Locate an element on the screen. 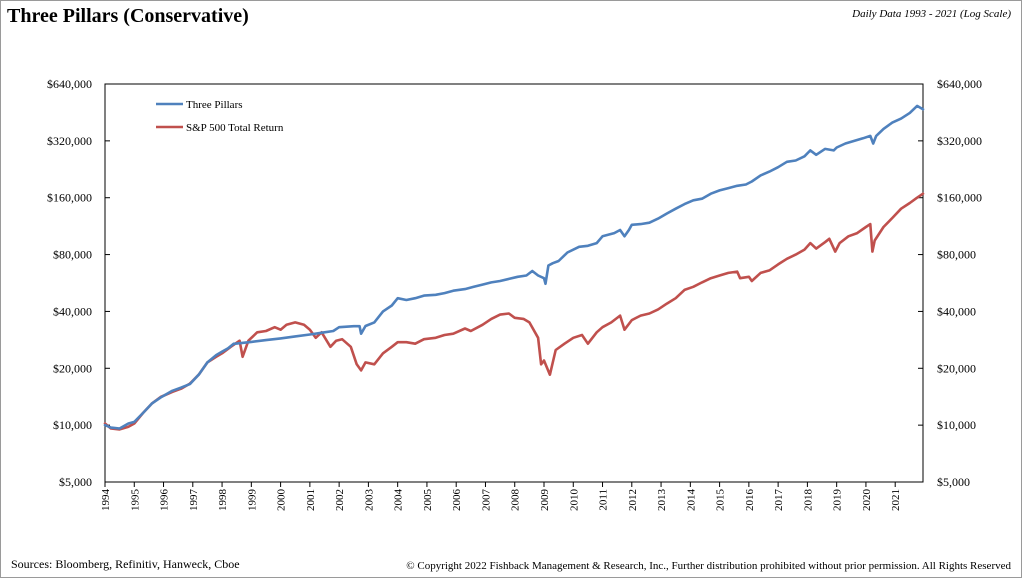 The height and width of the screenshot is (578, 1022). y-tick-label-left: $160,000 is located at coordinates (69, 198).